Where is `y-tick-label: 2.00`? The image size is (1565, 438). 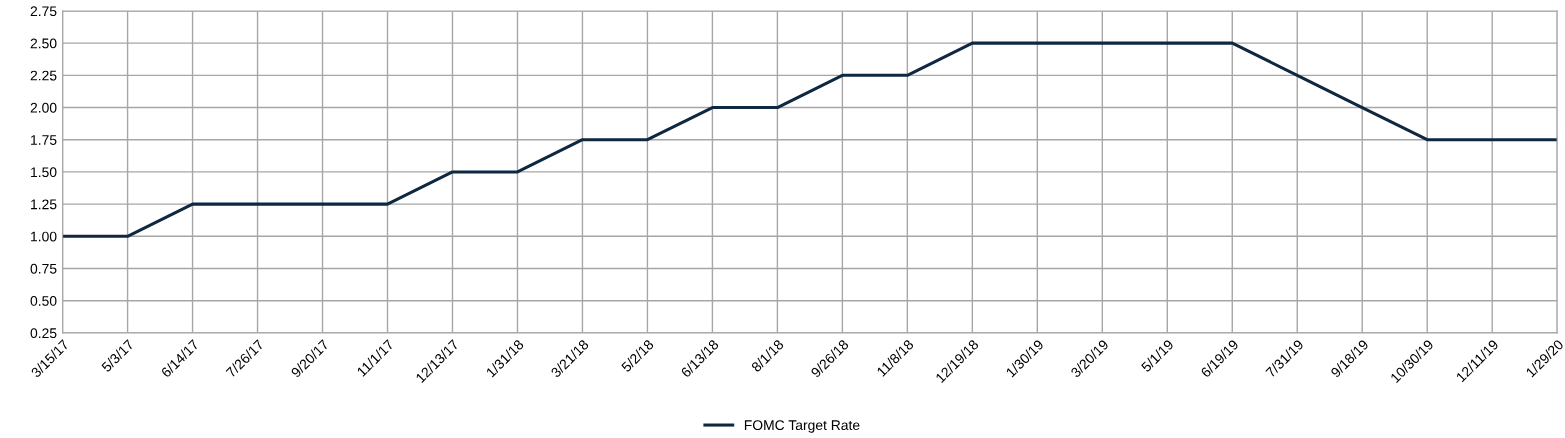 y-tick-label: 2.00 is located at coordinates (43, 107).